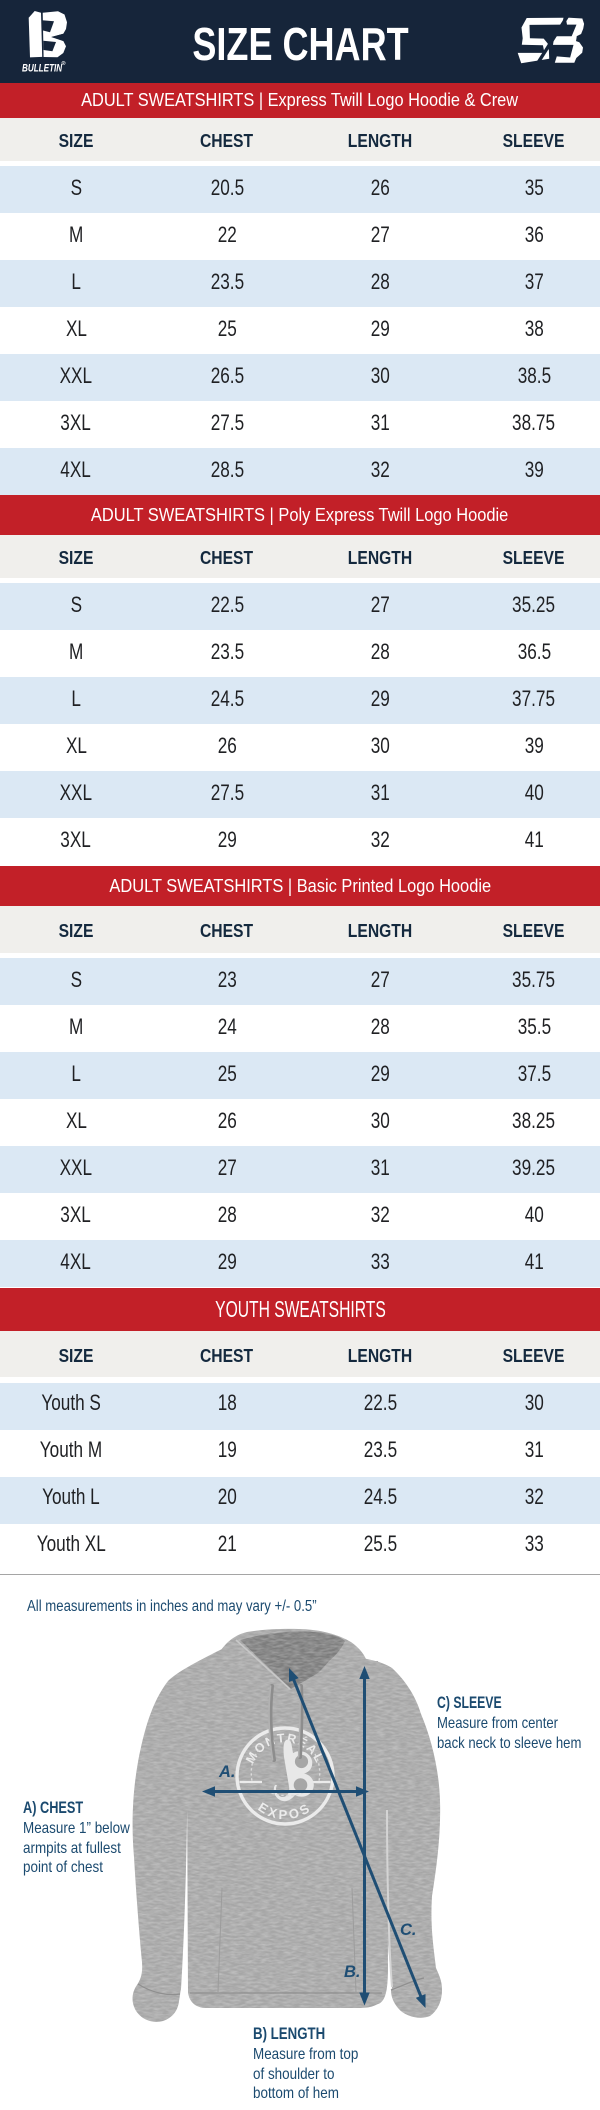 This screenshot has height=2110, width=600. I want to click on svg-text: EXPOS, so click(285, 1810).